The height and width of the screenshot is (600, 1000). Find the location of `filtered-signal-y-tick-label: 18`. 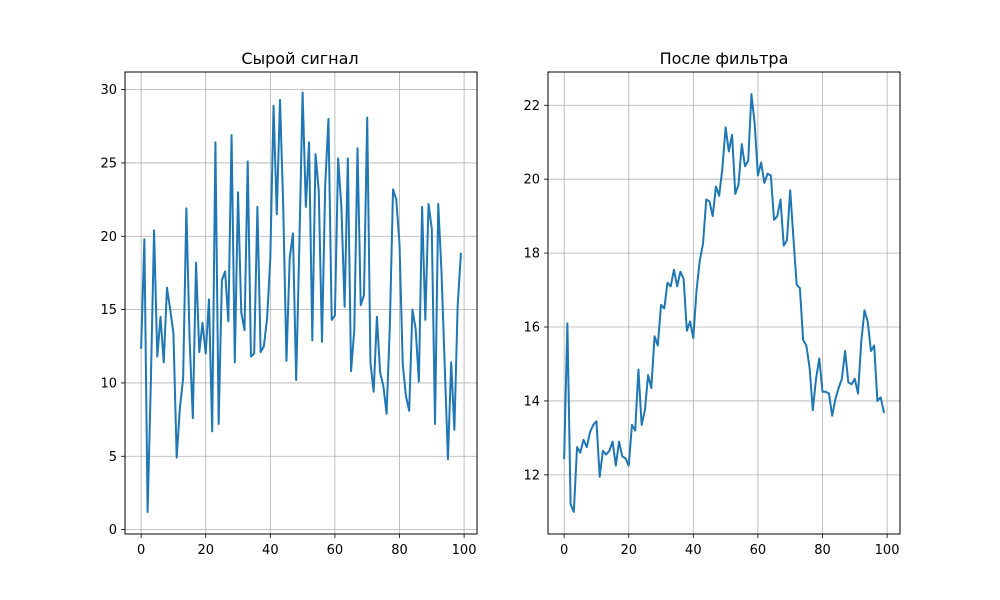

filtered-signal-y-tick-label: 18 is located at coordinates (531, 254).